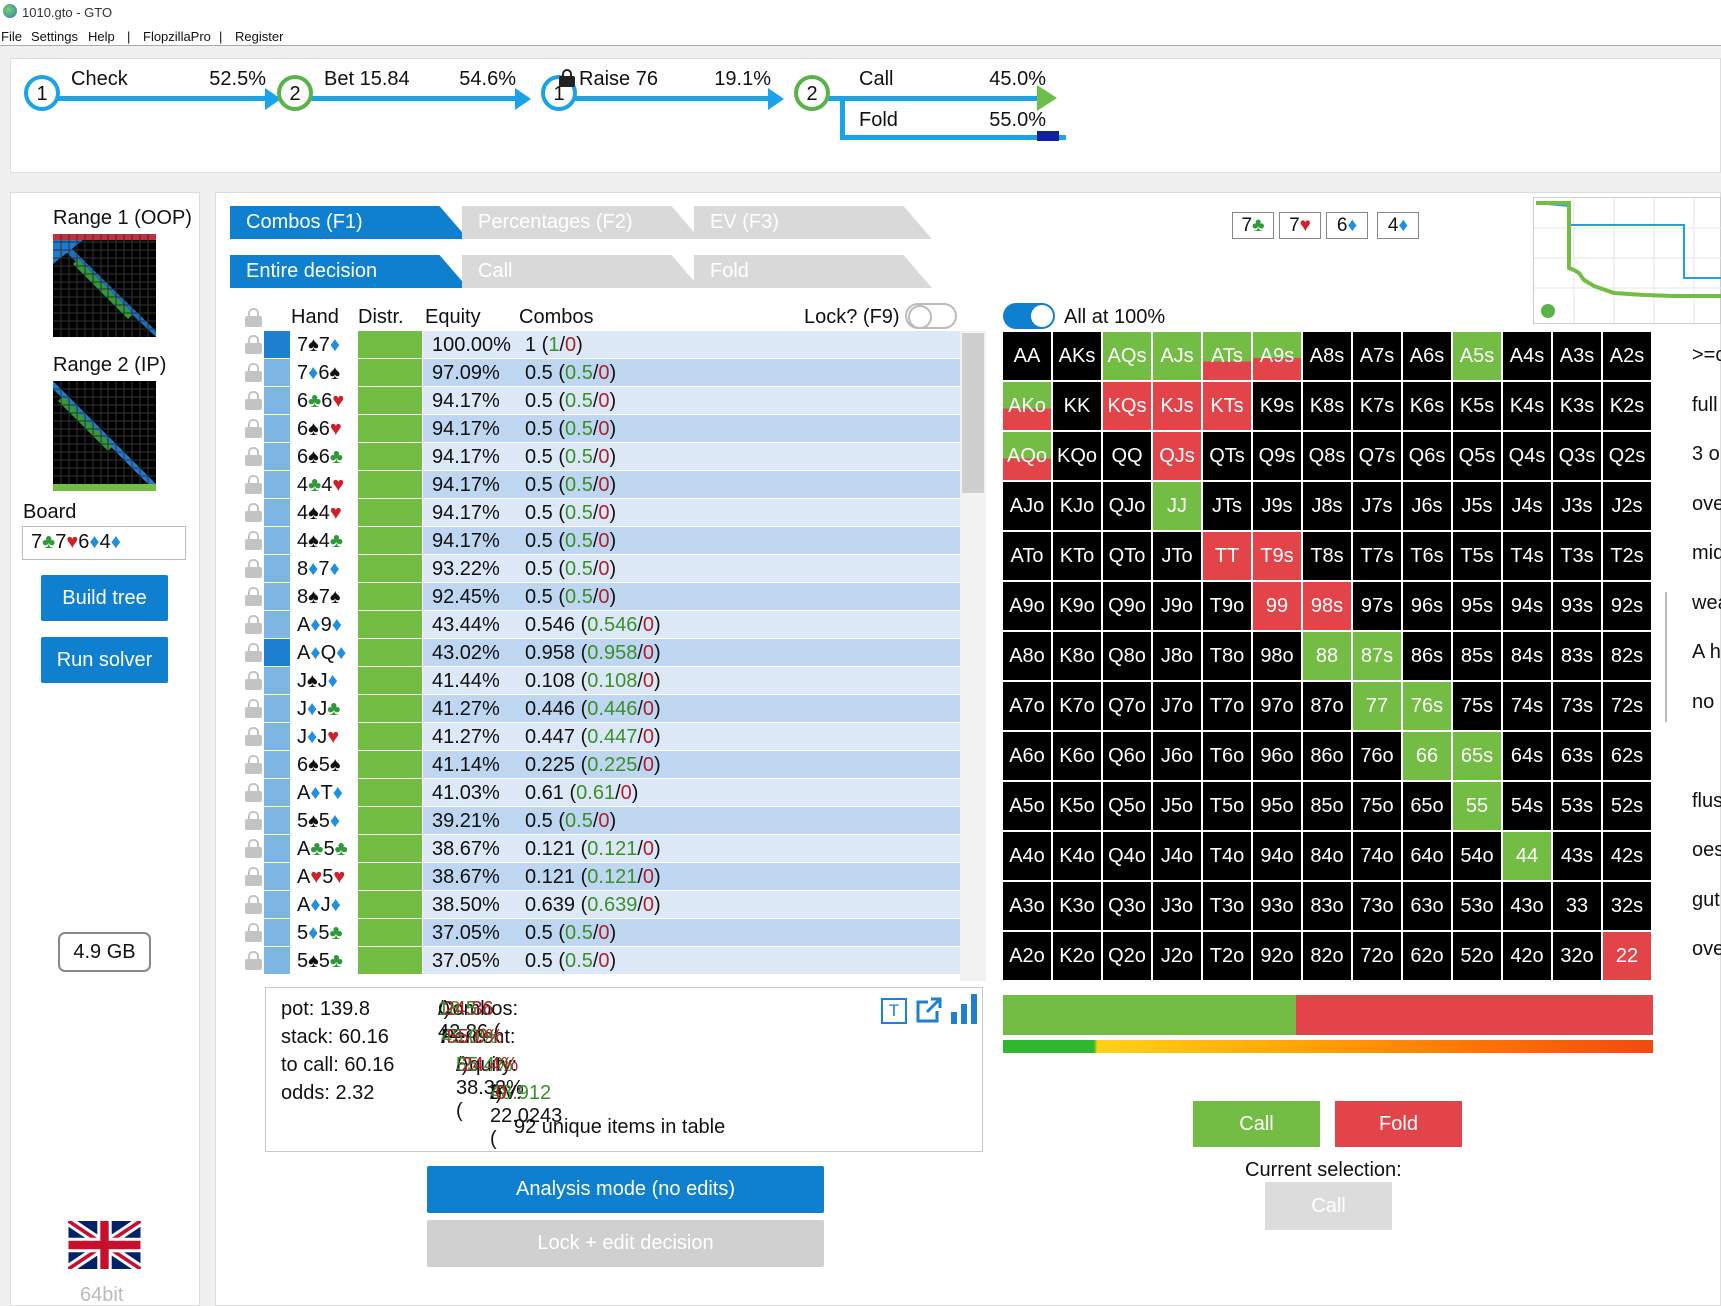  I want to click on menu-help: Help, so click(101, 36).